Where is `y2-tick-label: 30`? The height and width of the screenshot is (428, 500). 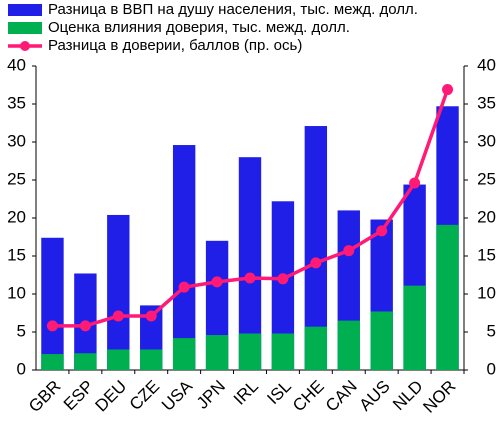
y2-tick-label: 30 is located at coordinates (486, 140).